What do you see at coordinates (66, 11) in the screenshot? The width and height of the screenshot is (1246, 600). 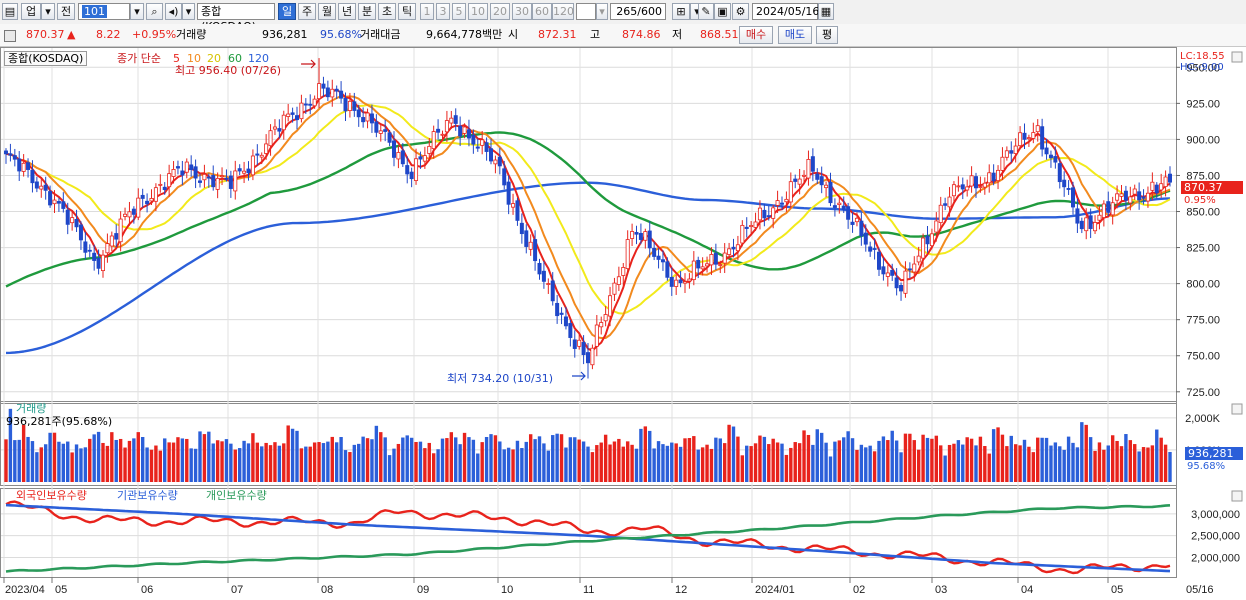 I see `prev-button: 전` at bounding box center [66, 11].